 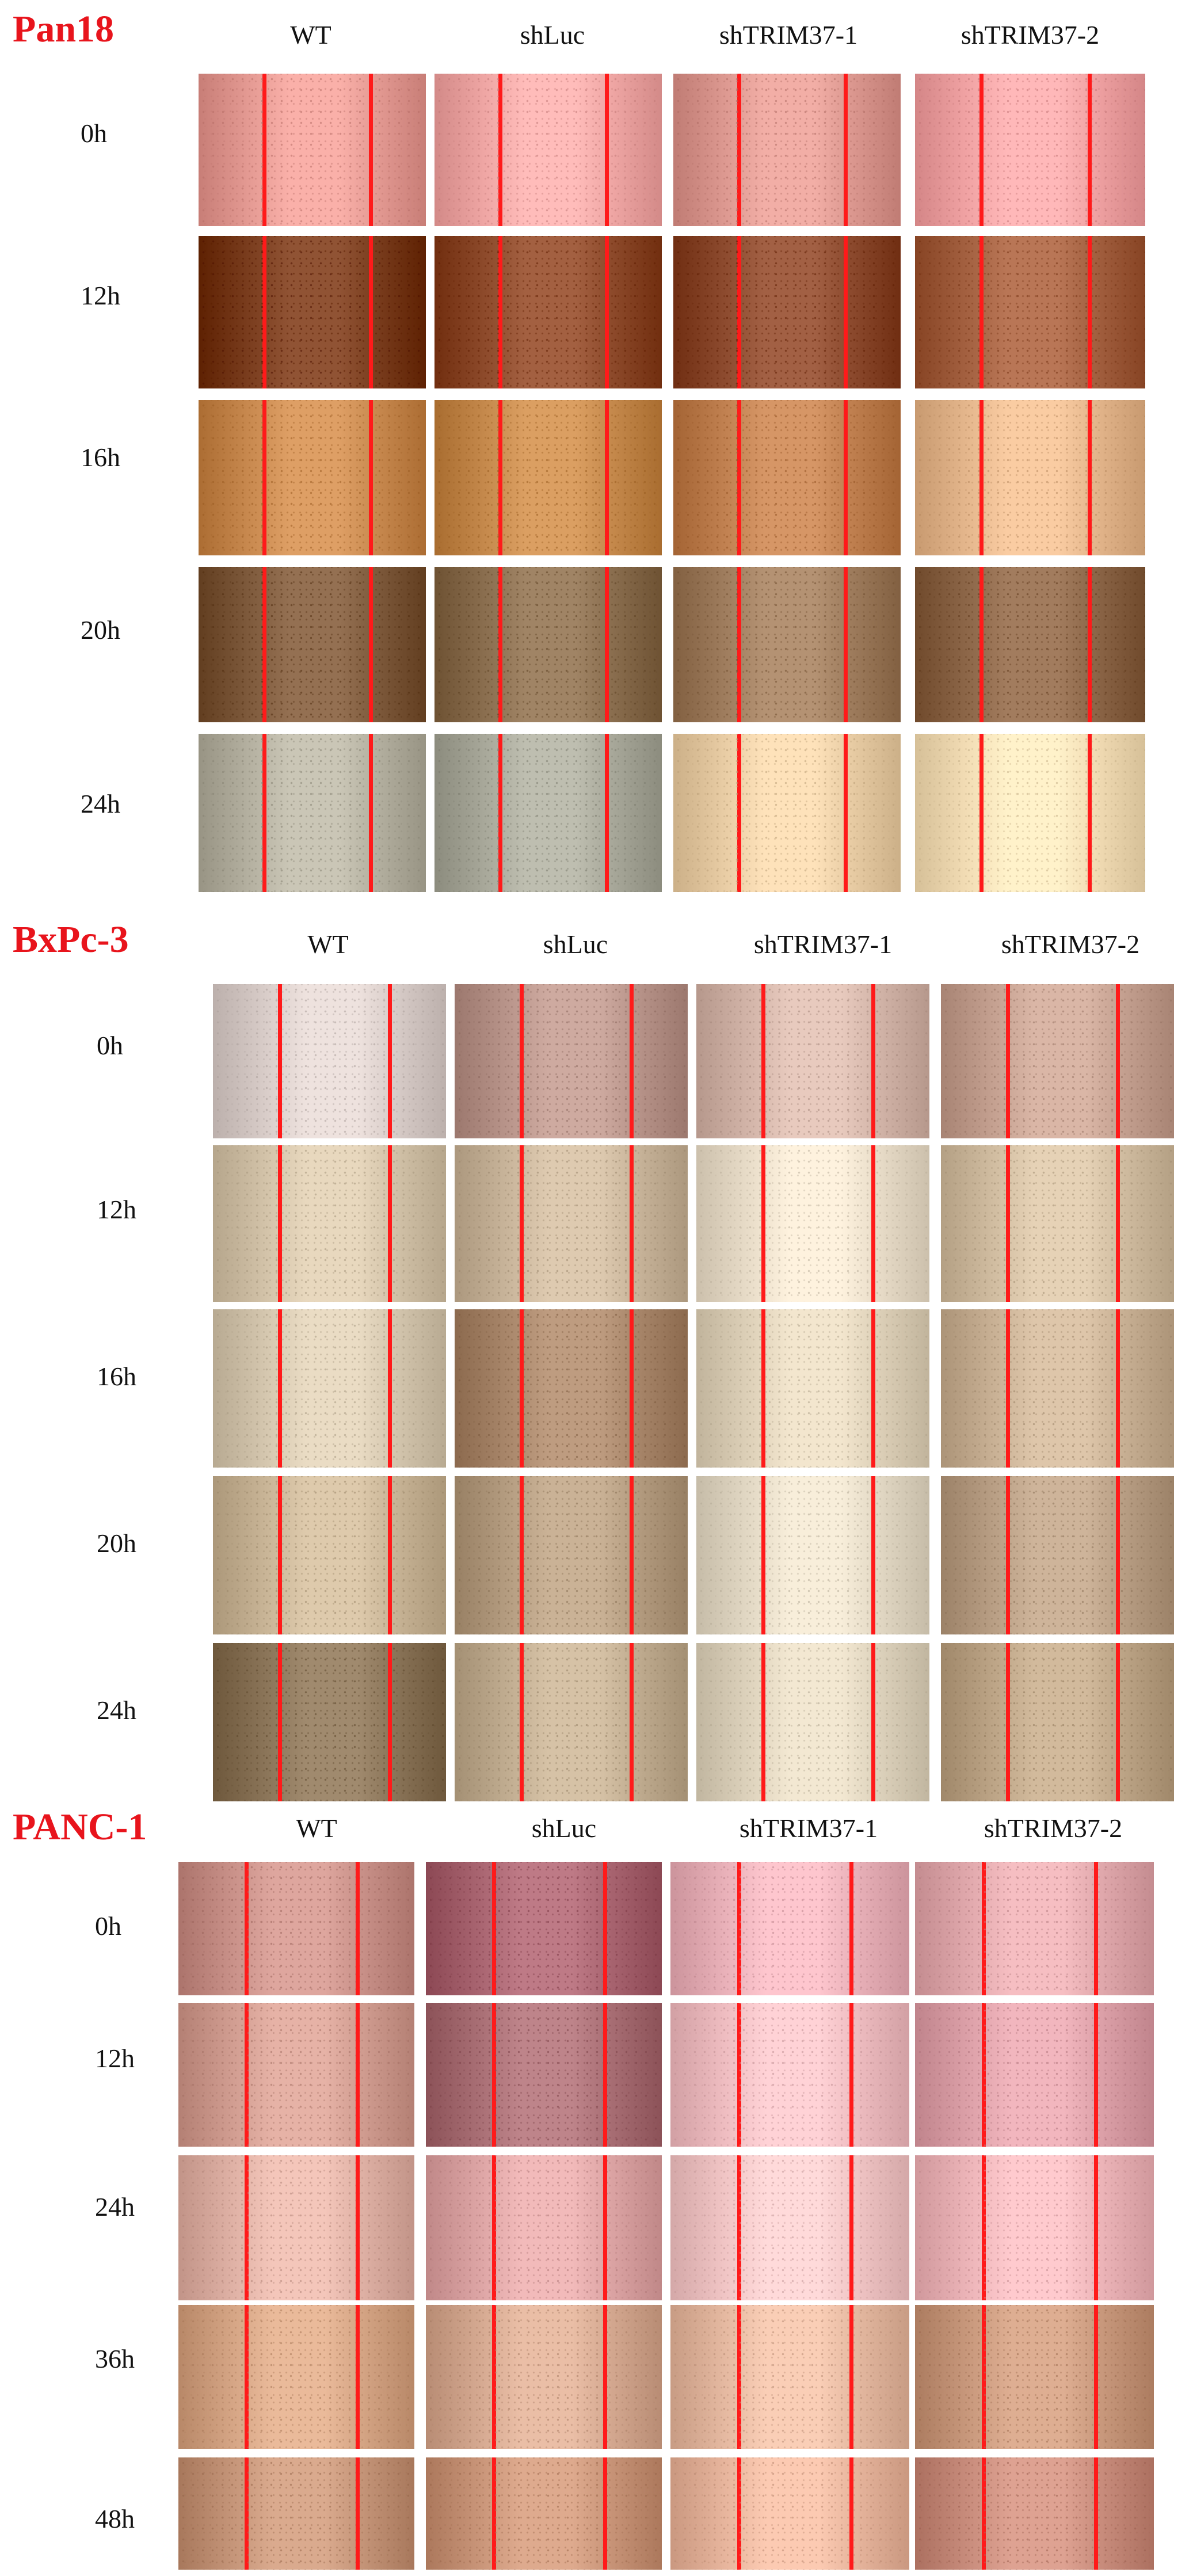 I want to click on row-label: 20h, so click(x=116, y=1543).